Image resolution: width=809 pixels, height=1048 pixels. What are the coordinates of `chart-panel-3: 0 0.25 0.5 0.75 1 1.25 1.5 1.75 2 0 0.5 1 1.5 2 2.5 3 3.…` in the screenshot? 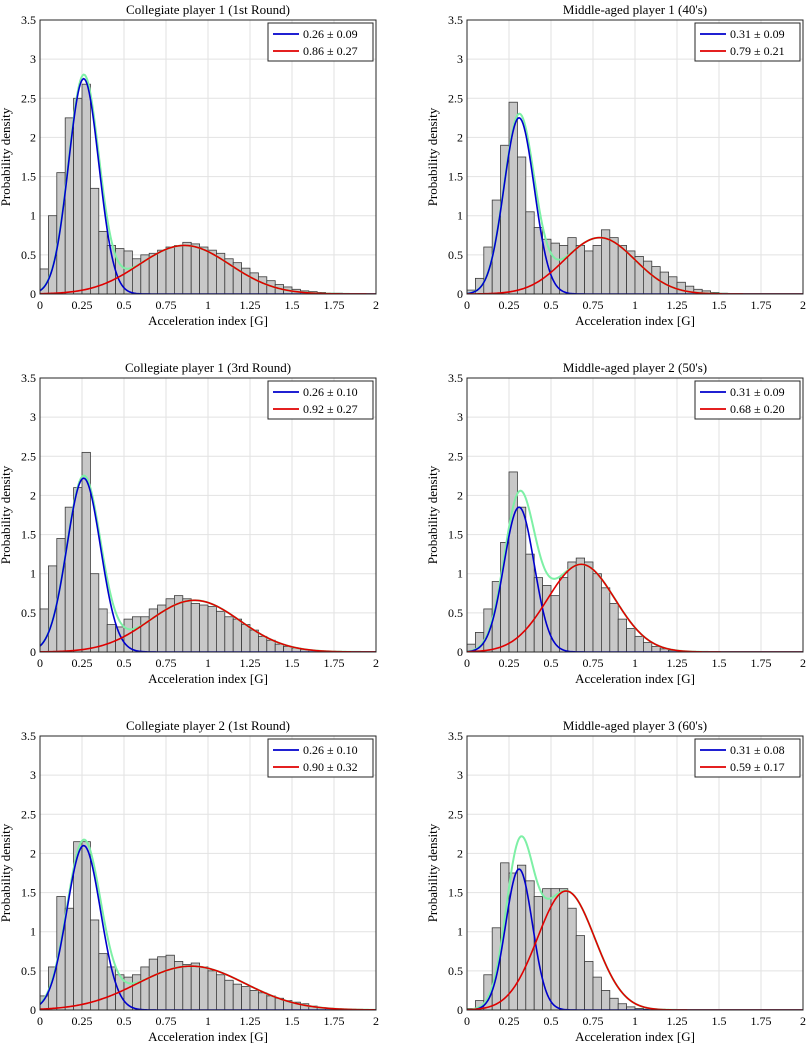 It's located at (189, 523).